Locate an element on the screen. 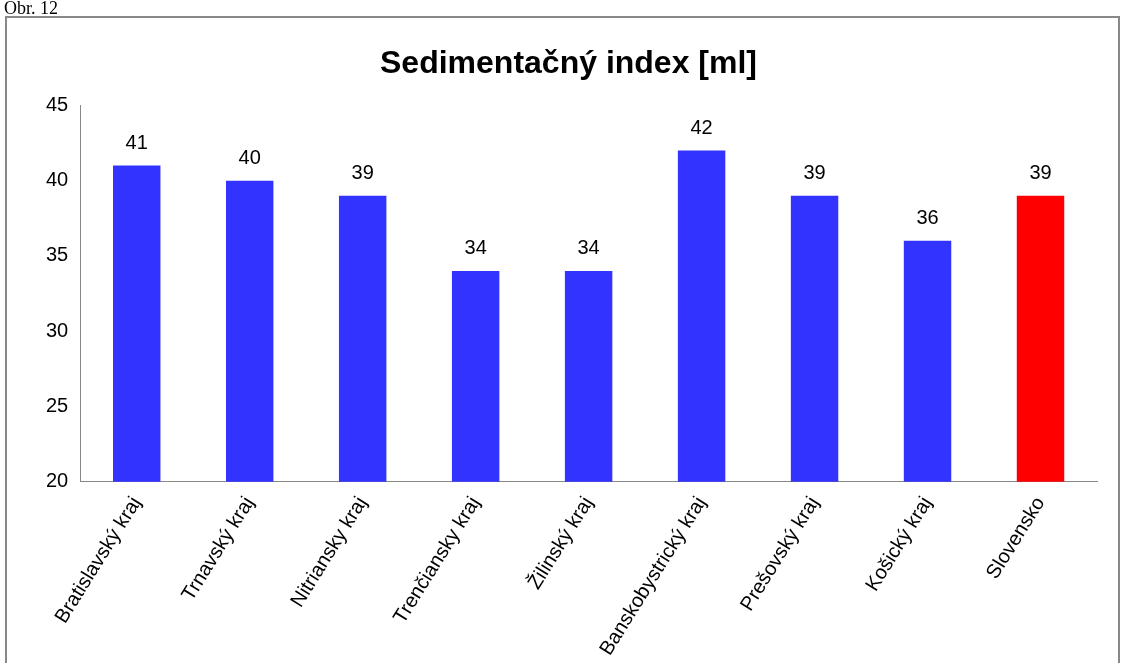 Image resolution: width=1127 pixels, height=663 pixels. y-tick-label: 20 is located at coordinates (57, 480).